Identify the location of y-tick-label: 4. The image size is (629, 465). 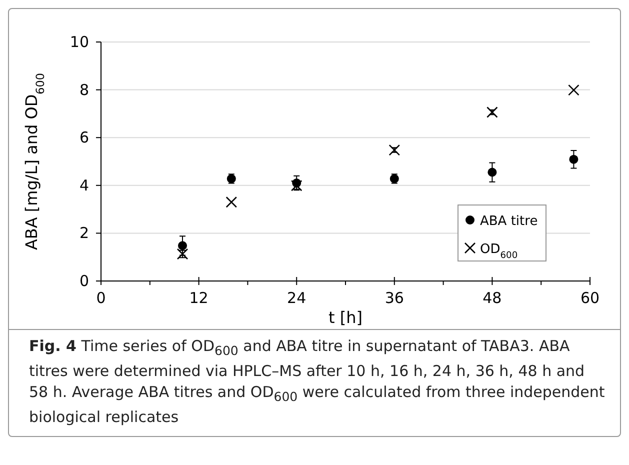
(84, 185).